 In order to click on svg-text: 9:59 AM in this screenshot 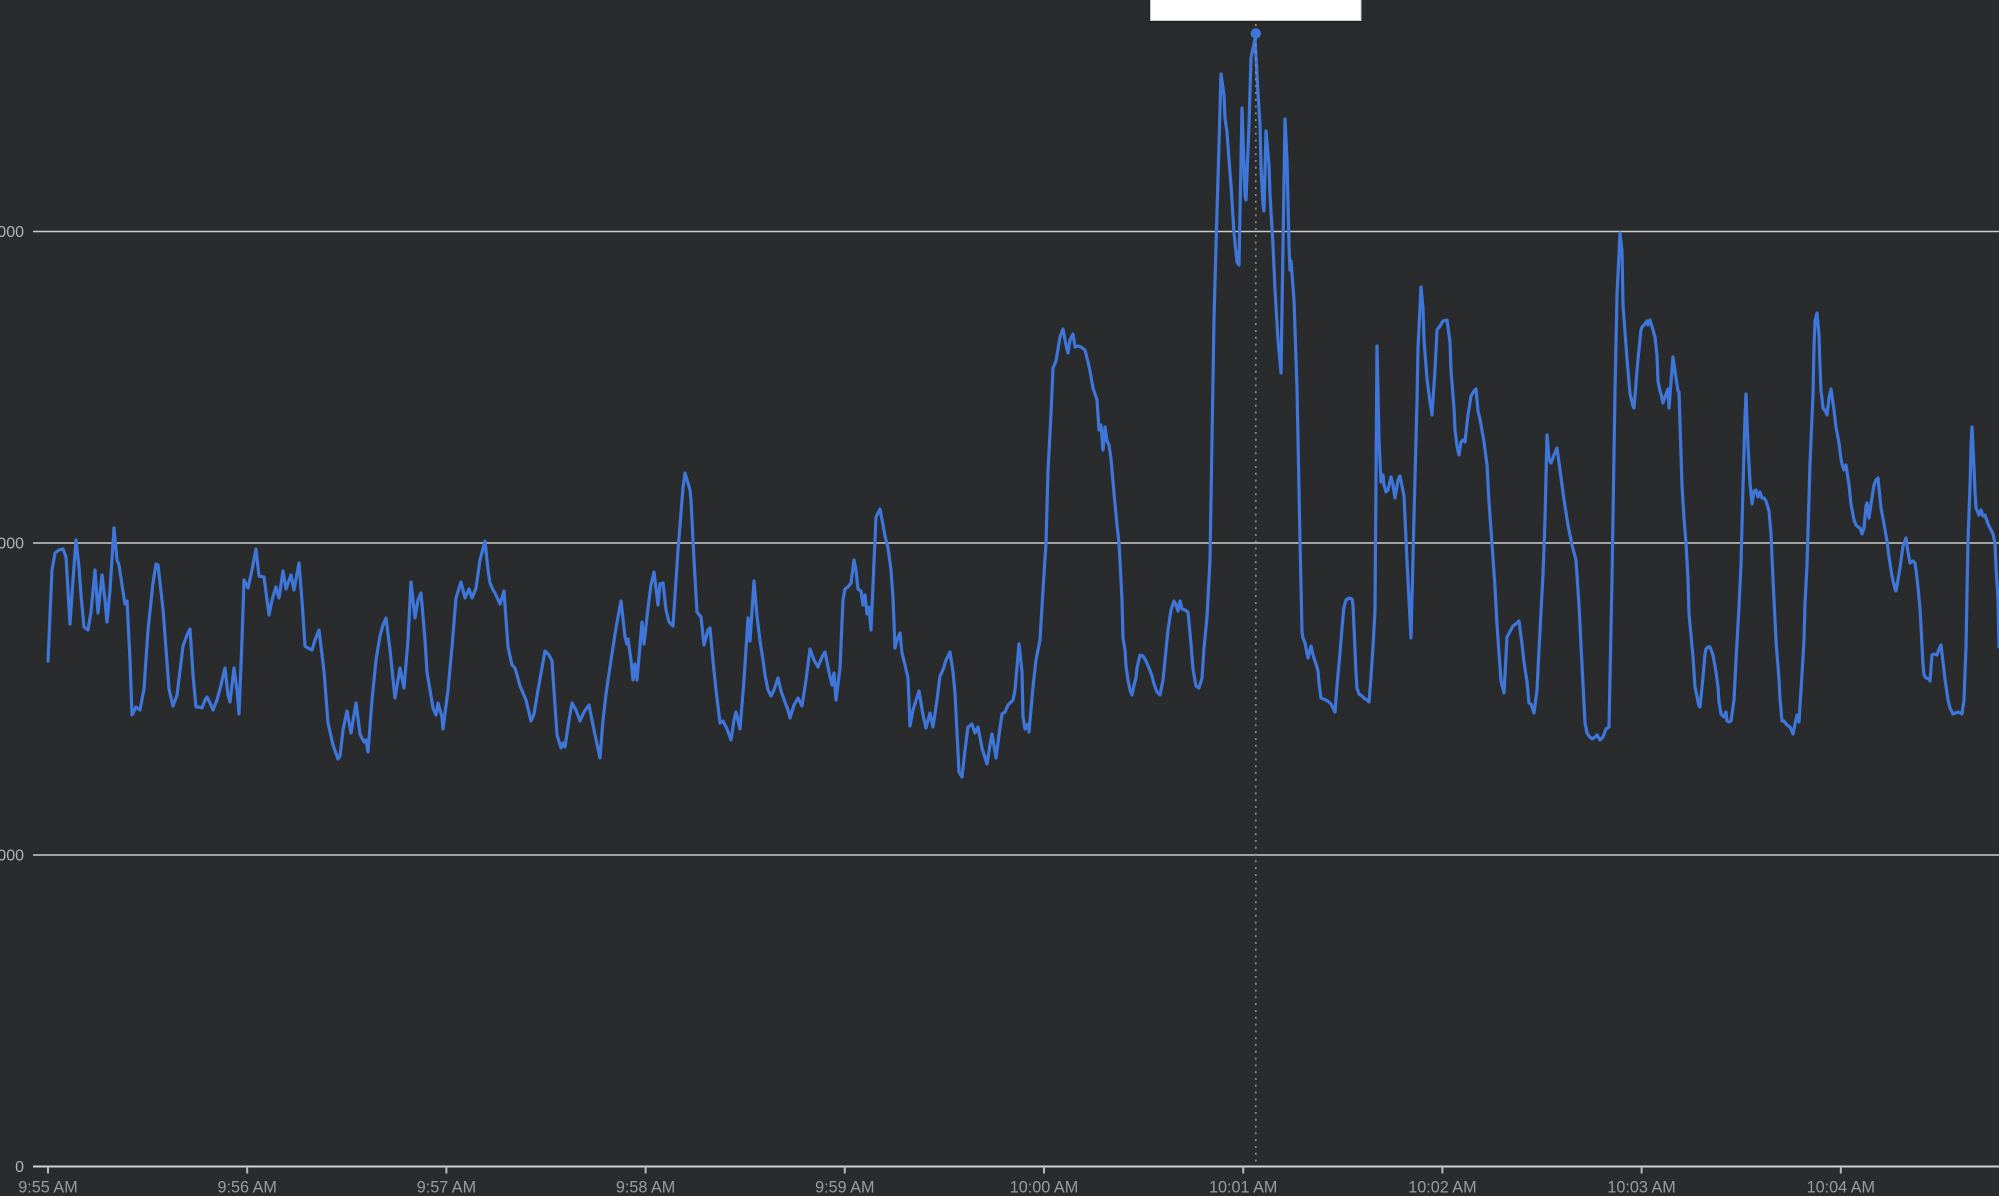, I will do `click(844, 1187)`.